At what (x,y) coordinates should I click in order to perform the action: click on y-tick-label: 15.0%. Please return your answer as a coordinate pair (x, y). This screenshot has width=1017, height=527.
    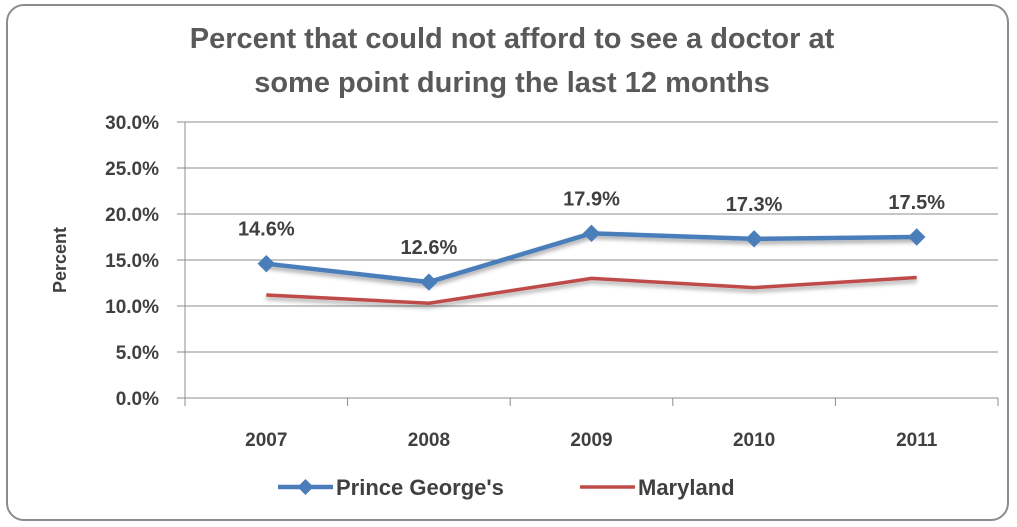
    Looking at the image, I should click on (132, 261).